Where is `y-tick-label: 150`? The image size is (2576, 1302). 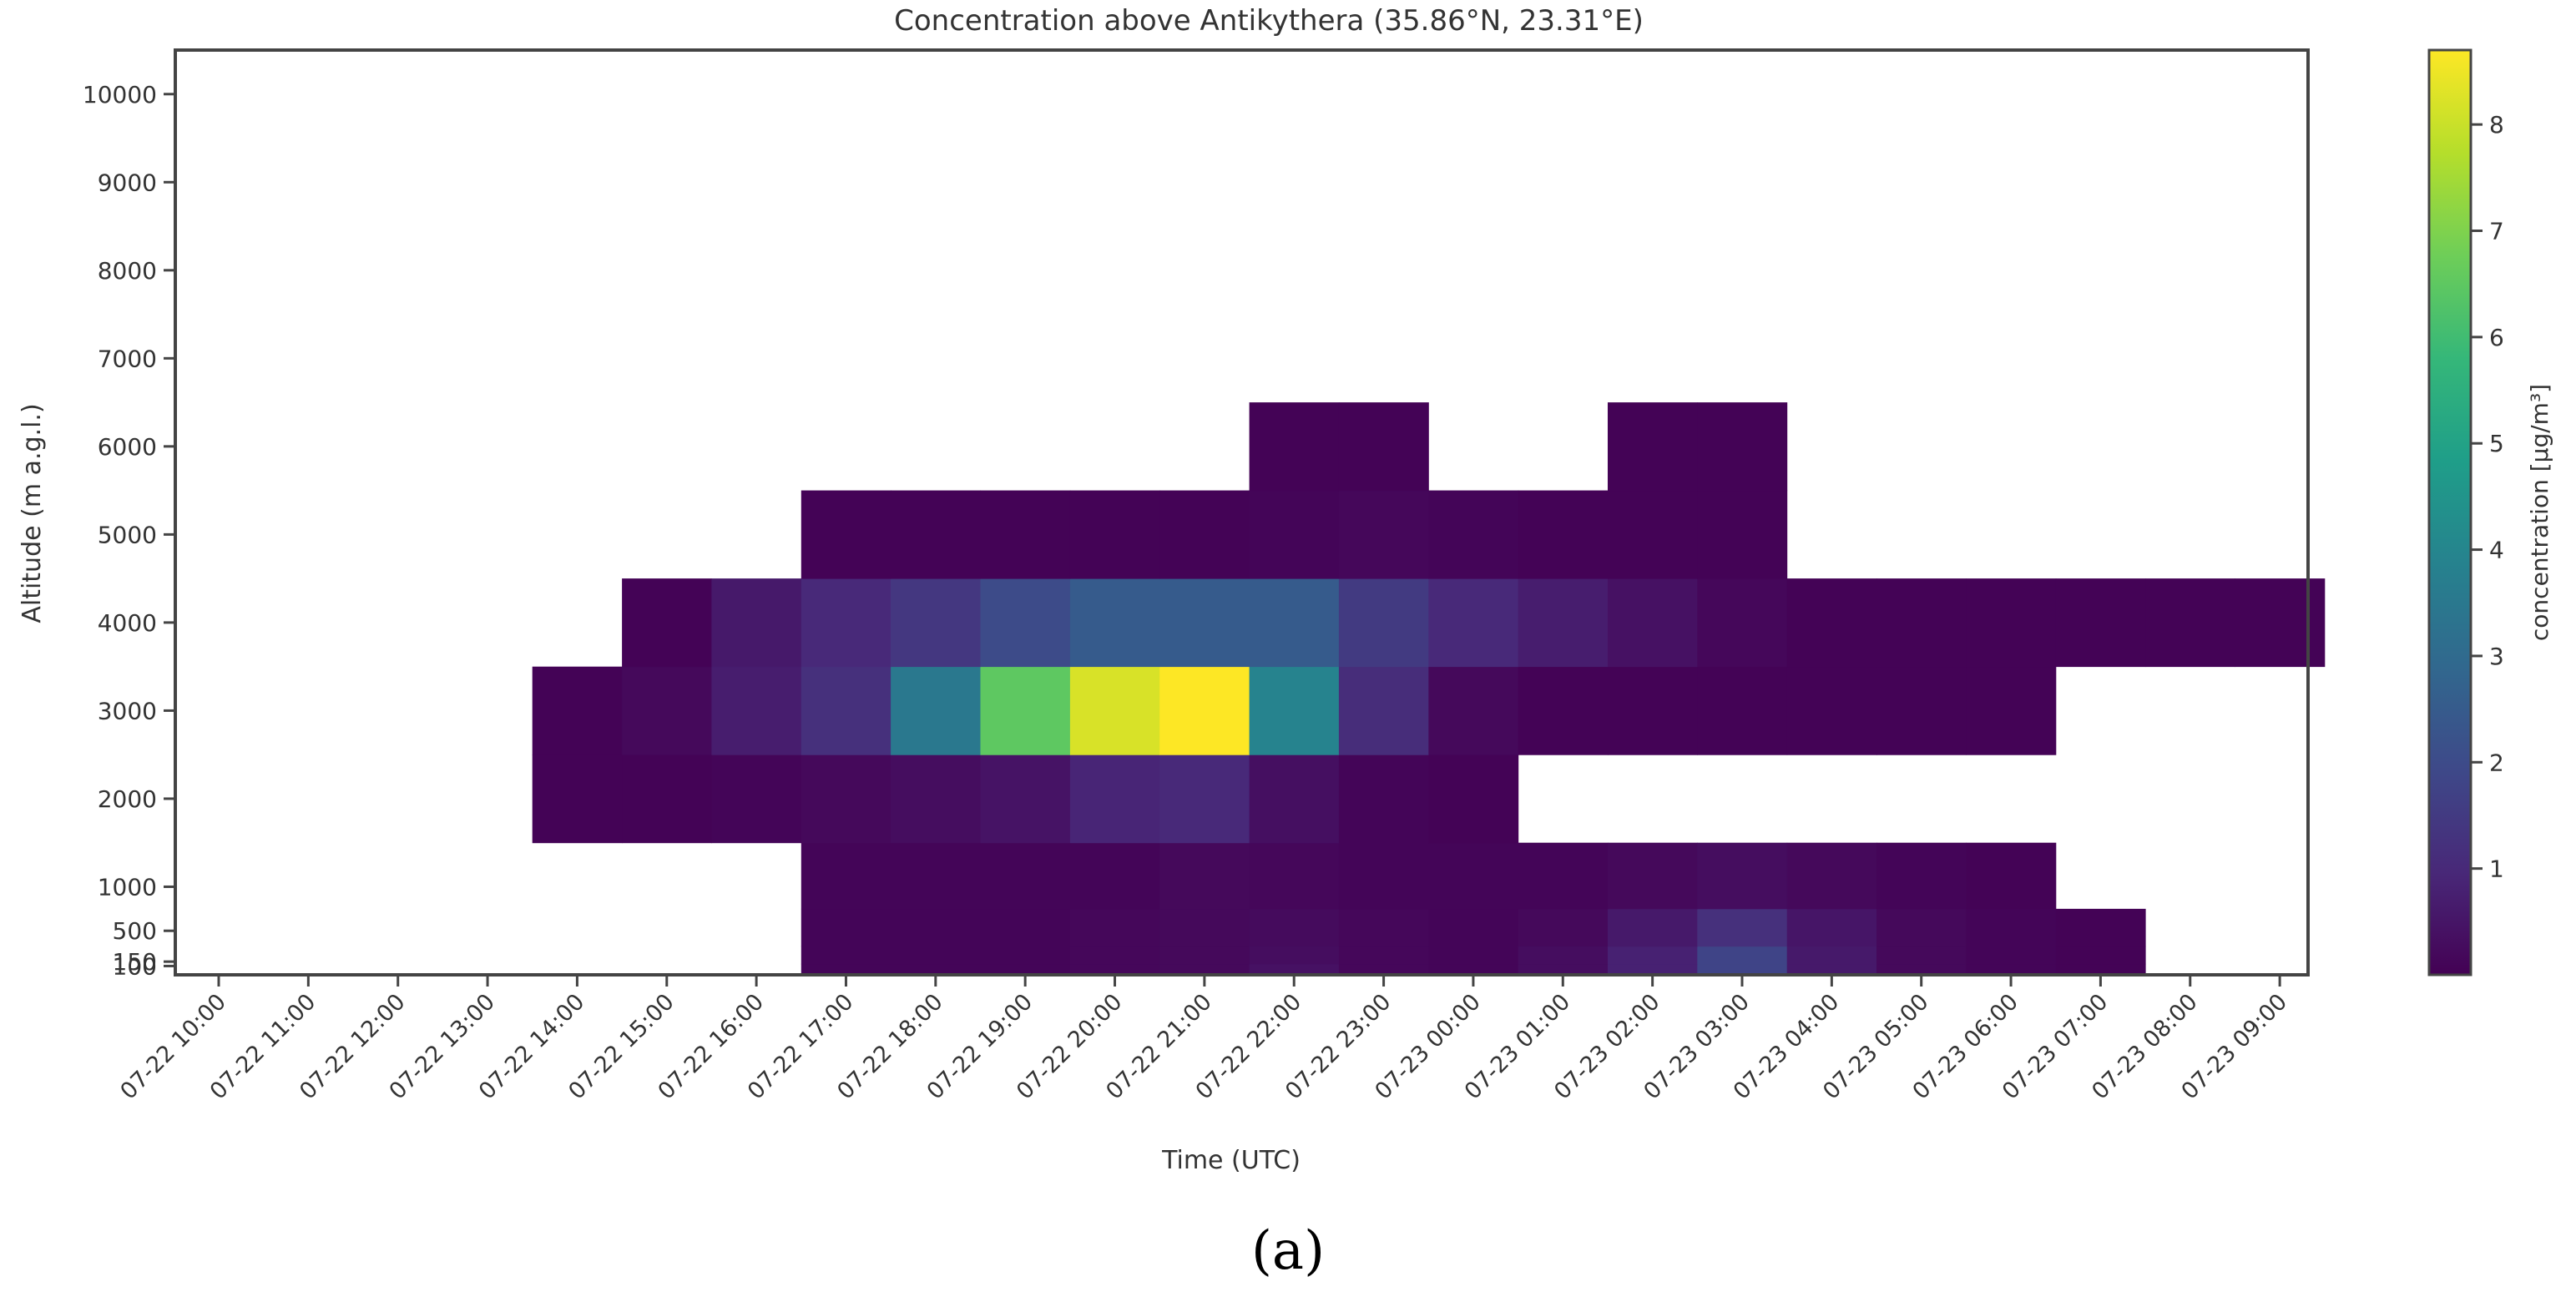 y-tick-label: 150 is located at coordinates (135, 962).